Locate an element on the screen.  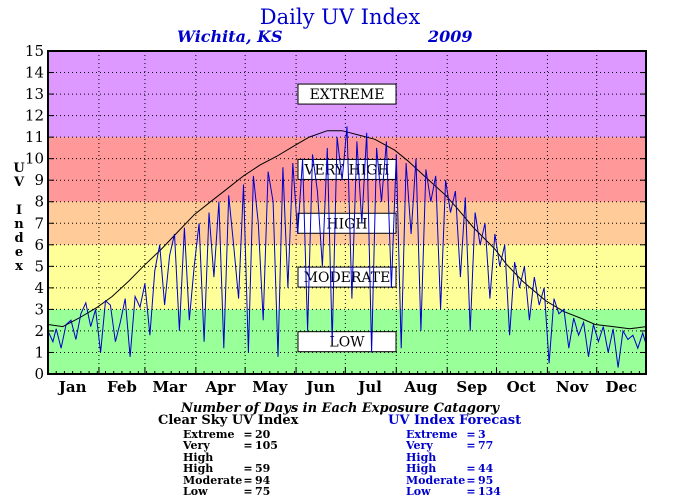
y-tick-label: 4 is located at coordinates (39, 288).